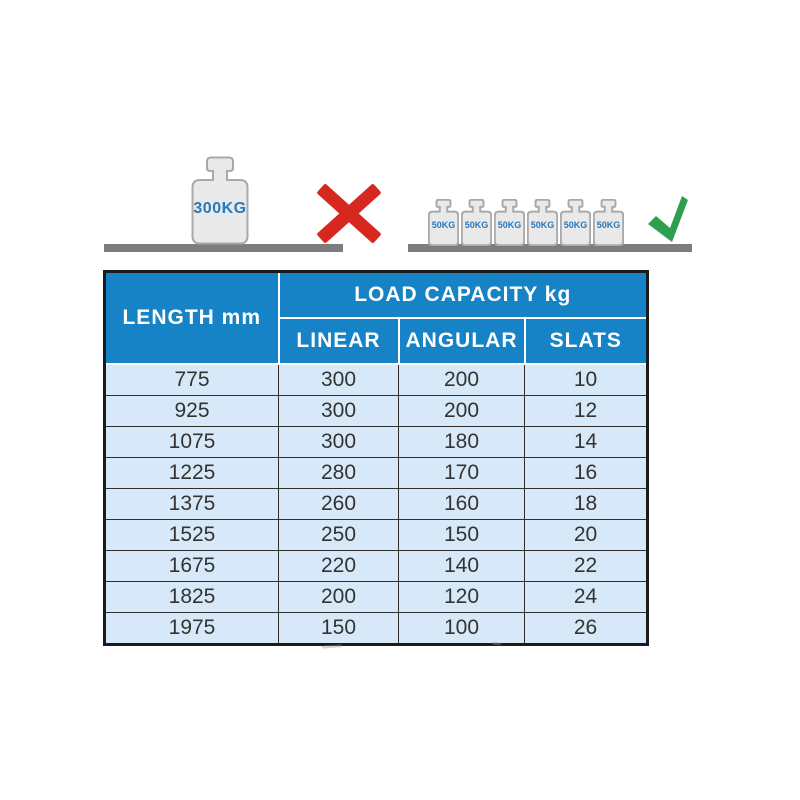 This screenshot has height=800, width=800. What do you see at coordinates (586, 565) in the screenshot?
I see `table-cell: 22` at bounding box center [586, 565].